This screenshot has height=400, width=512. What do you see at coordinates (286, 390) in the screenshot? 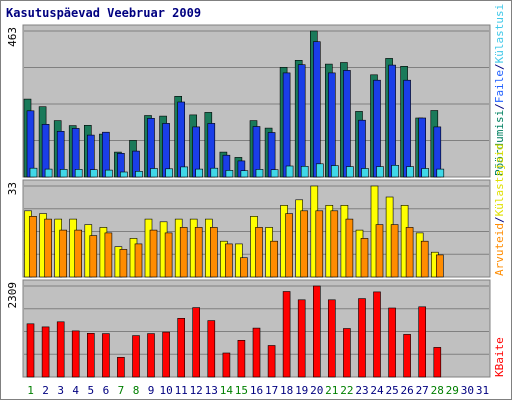
I see `x-tick-label: 18` at bounding box center [286, 390].